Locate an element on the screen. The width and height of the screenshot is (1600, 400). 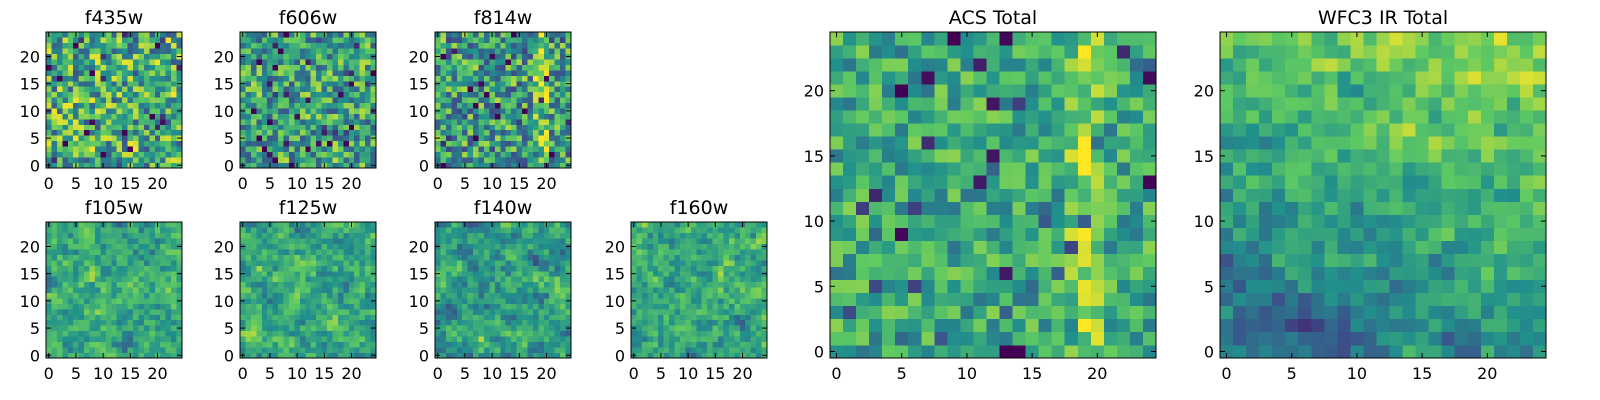
x-tick-label: 5 is located at coordinates (76, 183).